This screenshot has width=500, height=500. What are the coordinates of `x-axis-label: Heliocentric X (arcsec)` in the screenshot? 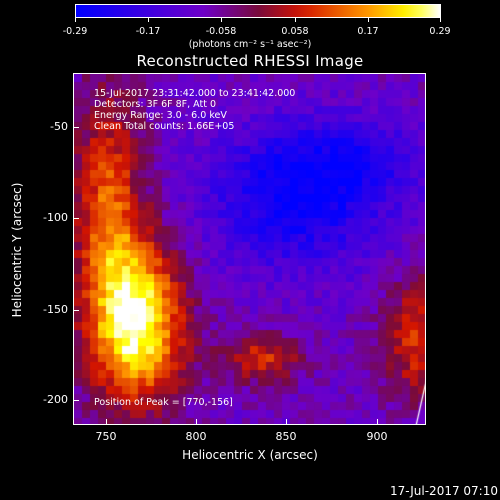 It's located at (250, 455).